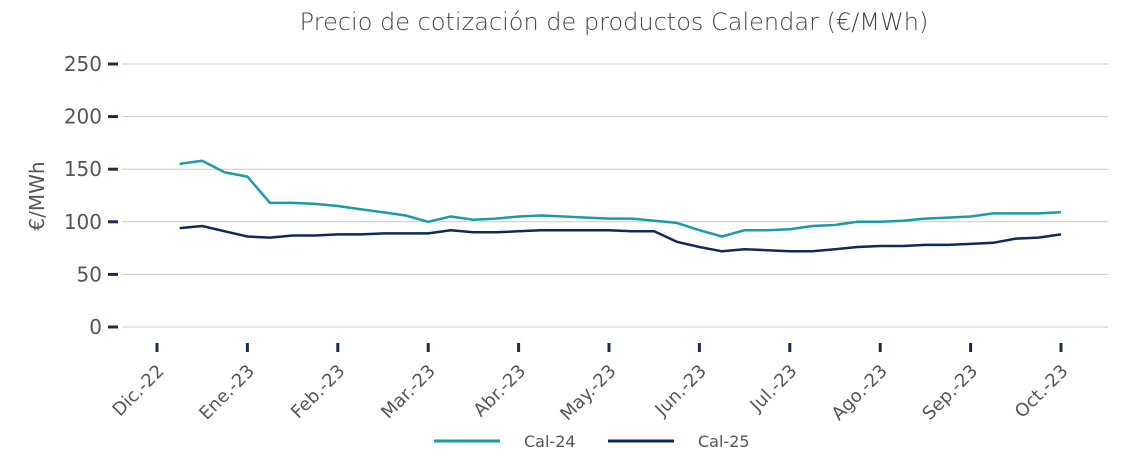 This screenshot has width=1124, height=460. What do you see at coordinates (724, 441) in the screenshot?
I see `legend-label: Cal-25` at bounding box center [724, 441].